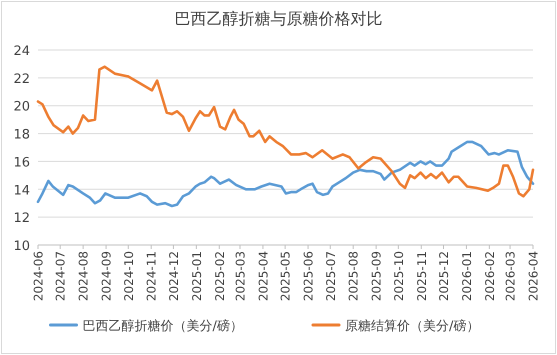  I want to click on legend-label: 巴西乙醇折糖价（美分/磅）, so click(162, 326).